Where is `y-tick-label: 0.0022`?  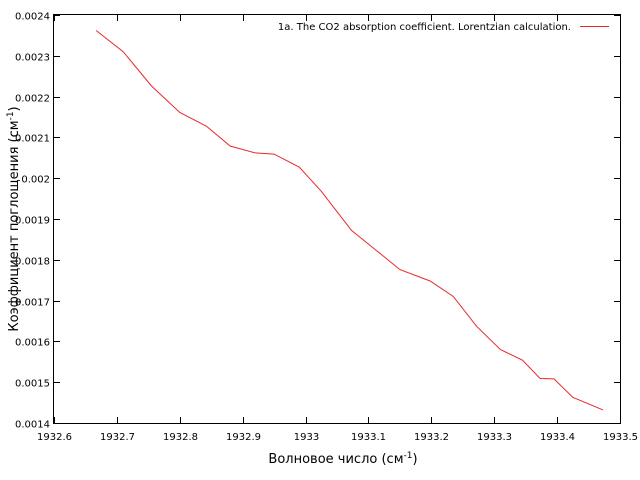
y-tick-label: 0.0022 is located at coordinates (32, 99).